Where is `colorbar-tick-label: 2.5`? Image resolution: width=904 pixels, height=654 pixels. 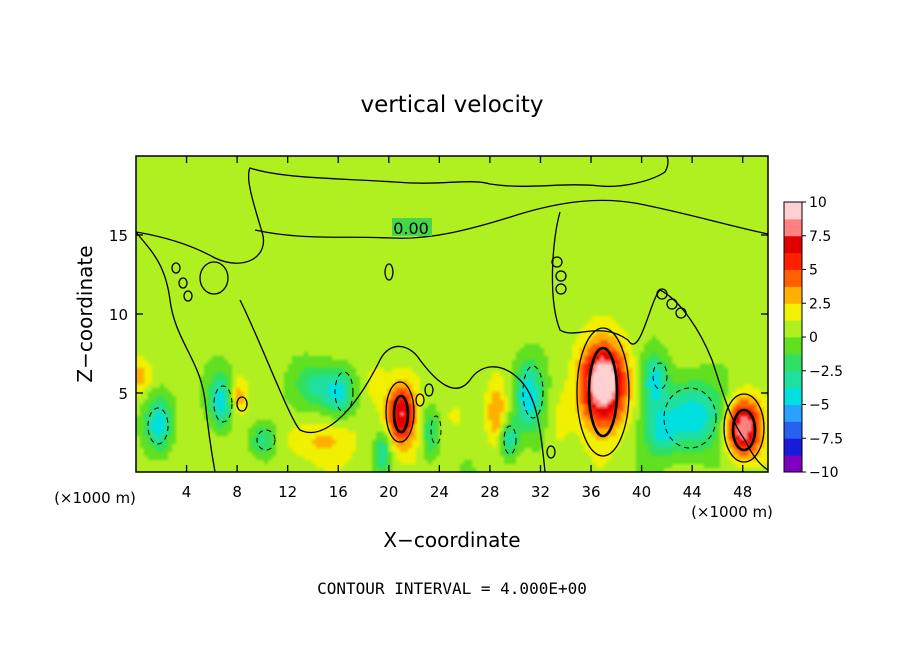
colorbar-tick-label: 2.5 is located at coordinates (820, 304).